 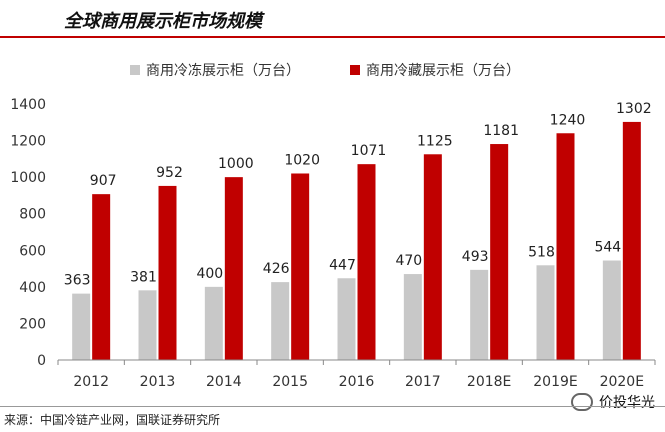 I want to click on source-text: 来源：中国冷链产业网，国联证券研究所, so click(x=112, y=420).